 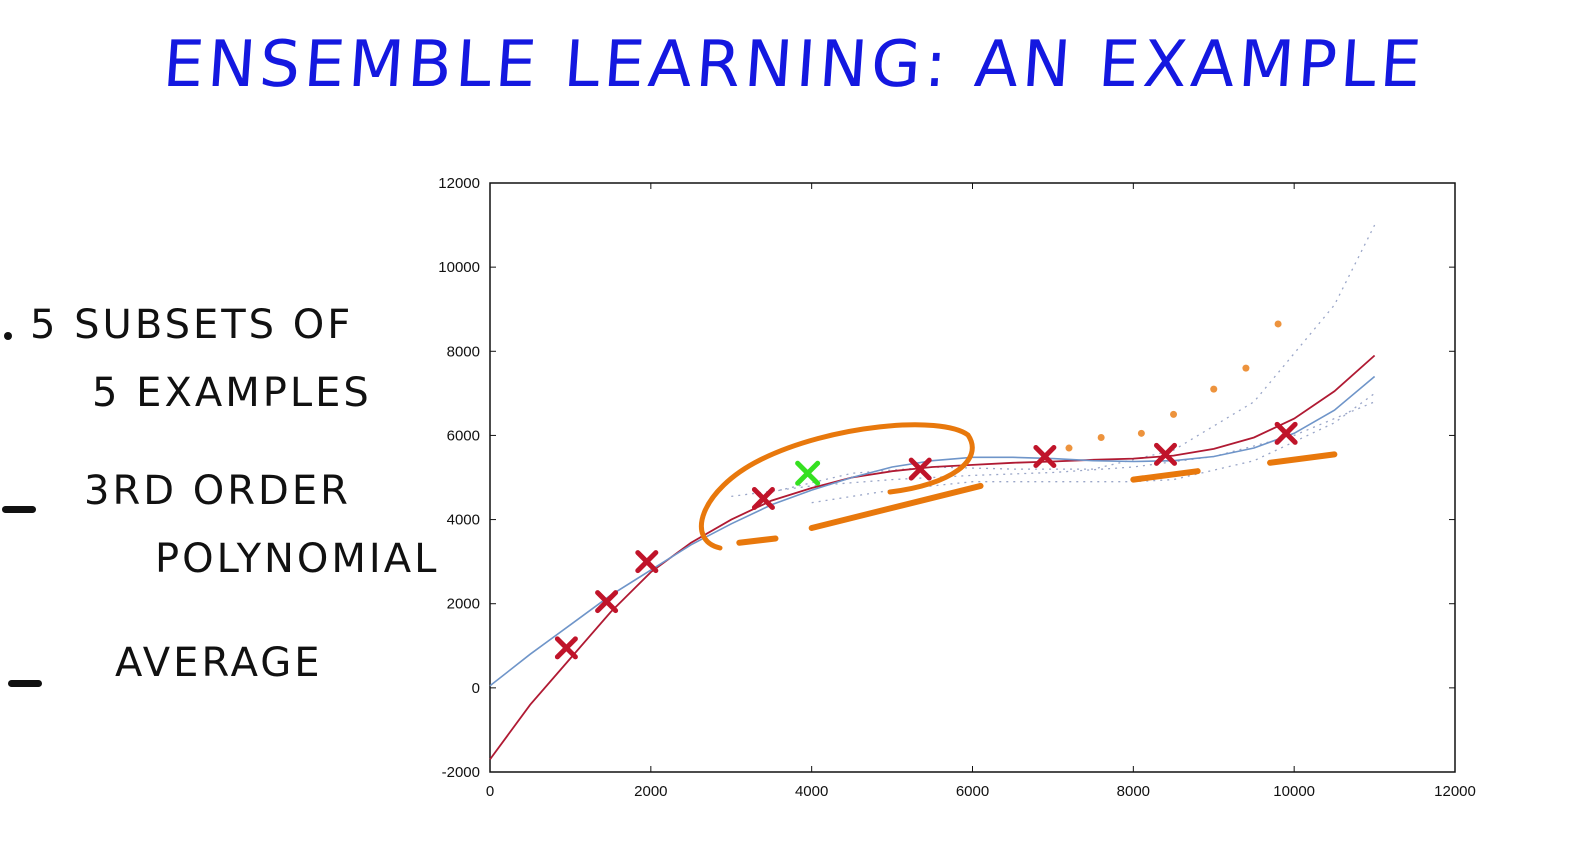 What do you see at coordinates (1133, 791) in the screenshot?
I see `x-tick-label: 8000` at bounding box center [1133, 791].